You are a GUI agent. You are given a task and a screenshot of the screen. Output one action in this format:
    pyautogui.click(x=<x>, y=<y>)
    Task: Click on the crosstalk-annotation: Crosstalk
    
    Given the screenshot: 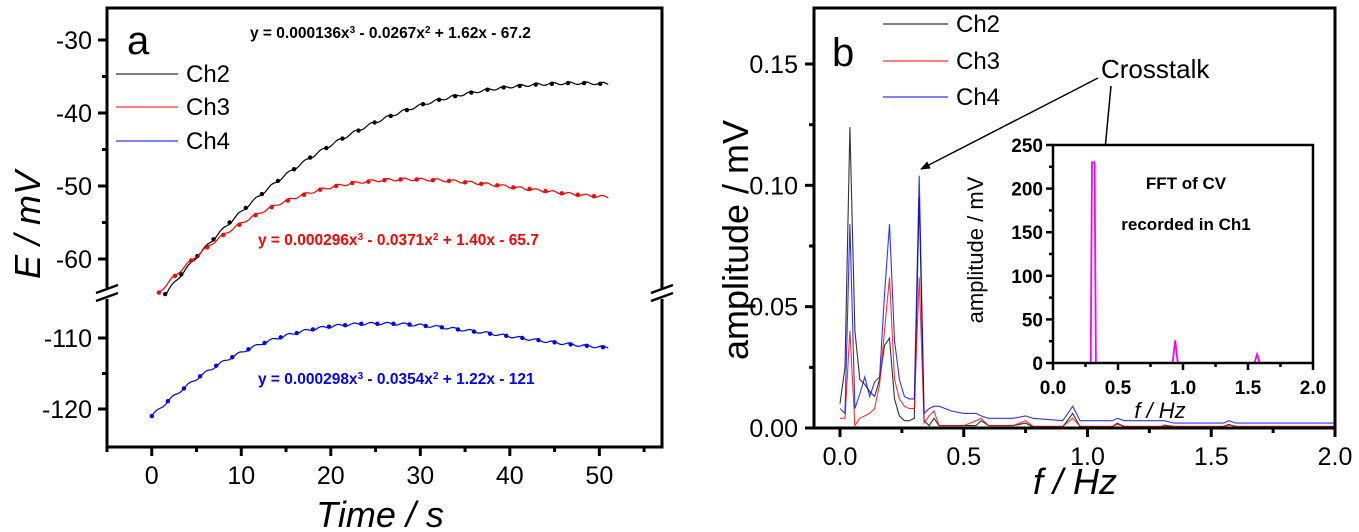 What is the action you would take?
    pyautogui.click(x=1155, y=69)
    